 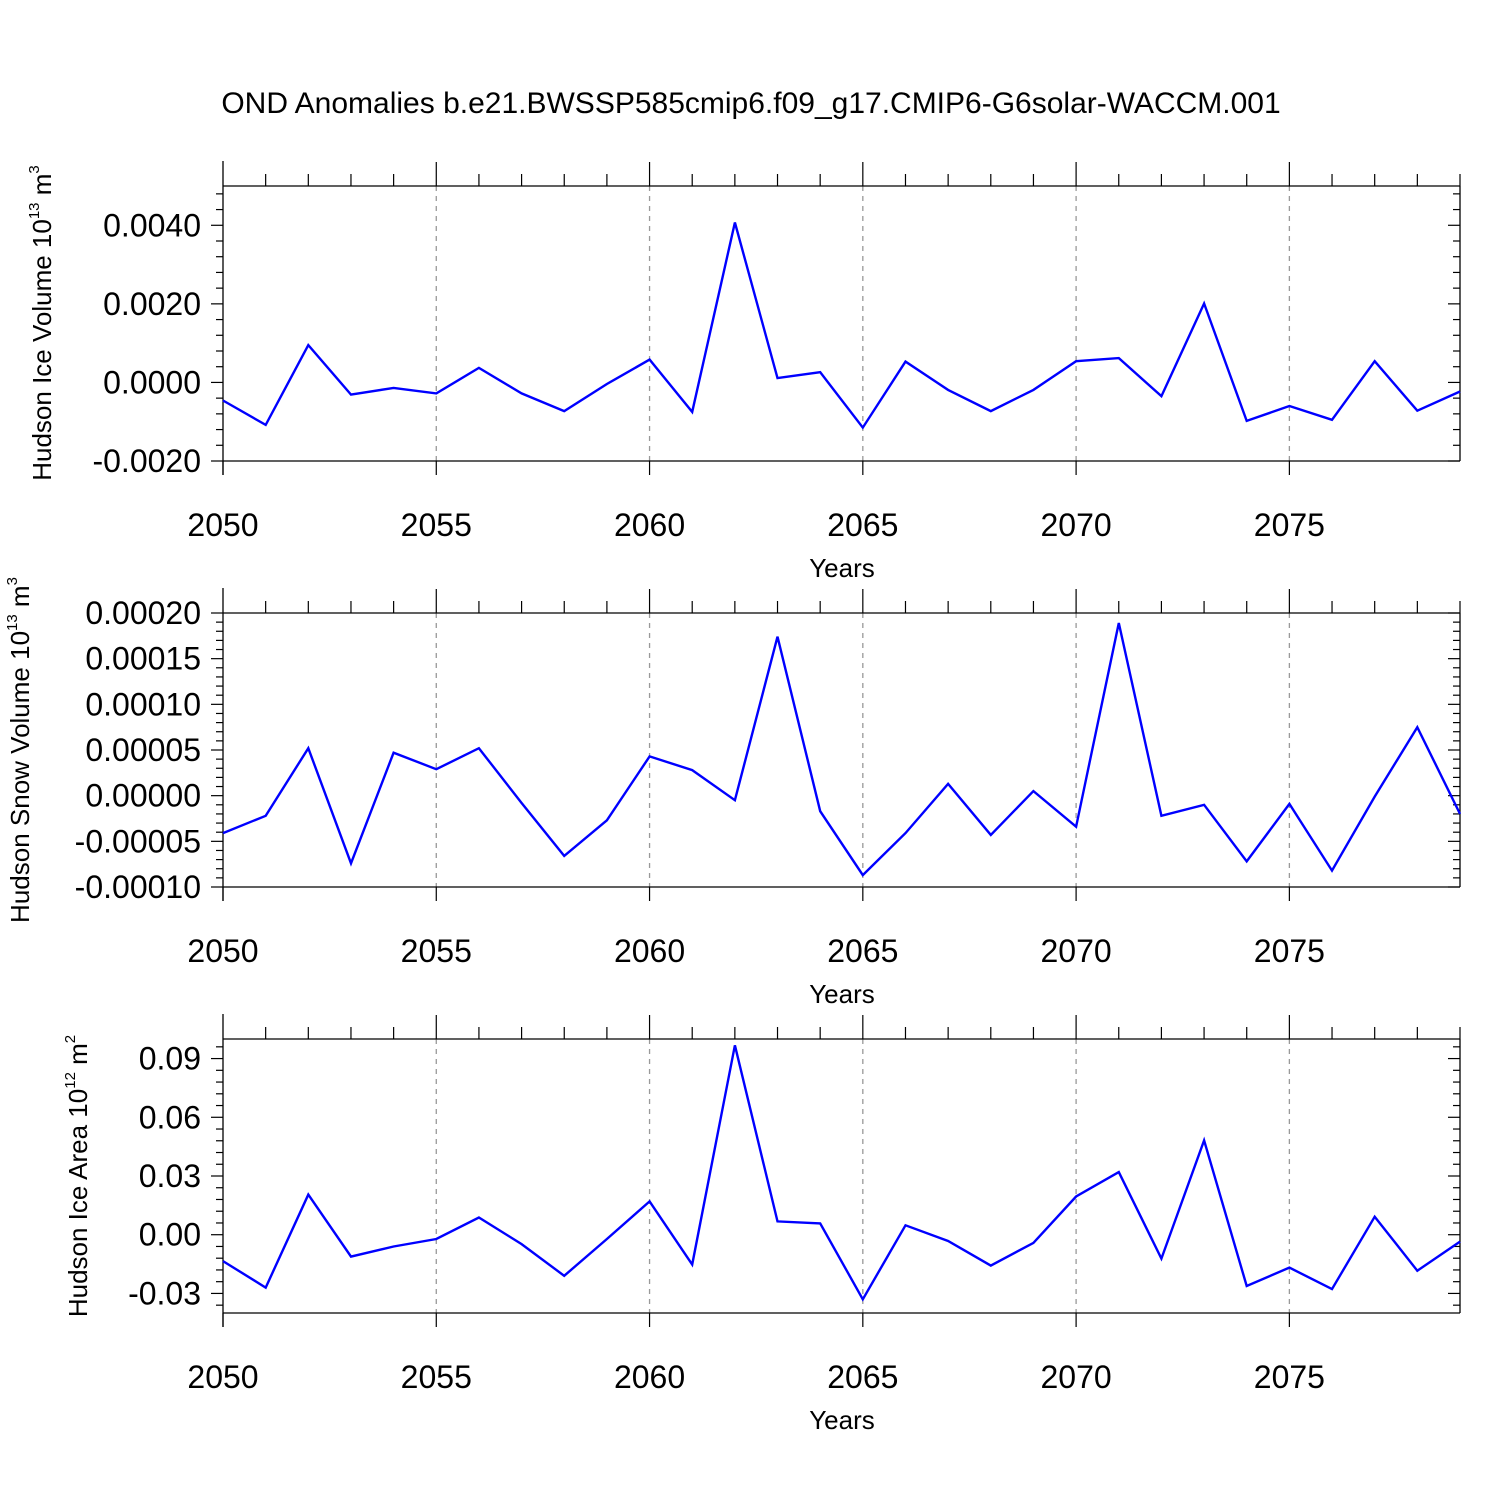 What do you see at coordinates (152, 382) in the screenshot?
I see `y-tick-label: 0.0000` at bounding box center [152, 382].